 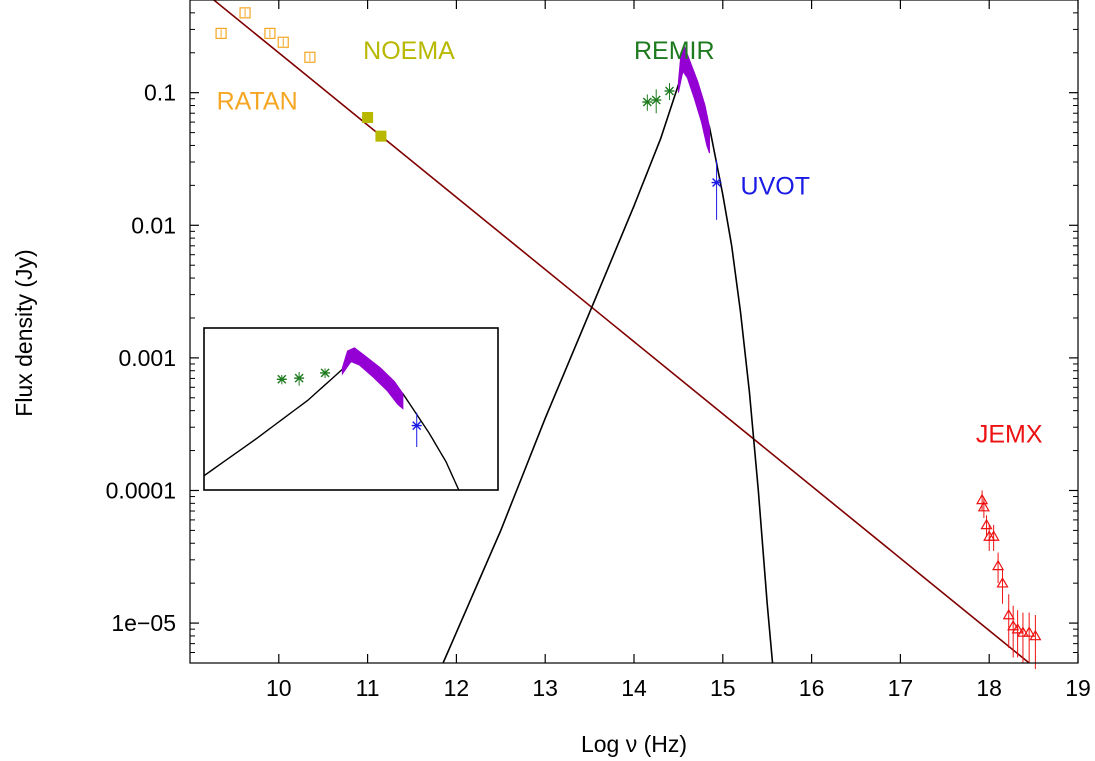 What do you see at coordinates (723, 688) in the screenshot?
I see `x-tick-label: 15` at bounding box center [723, 688].